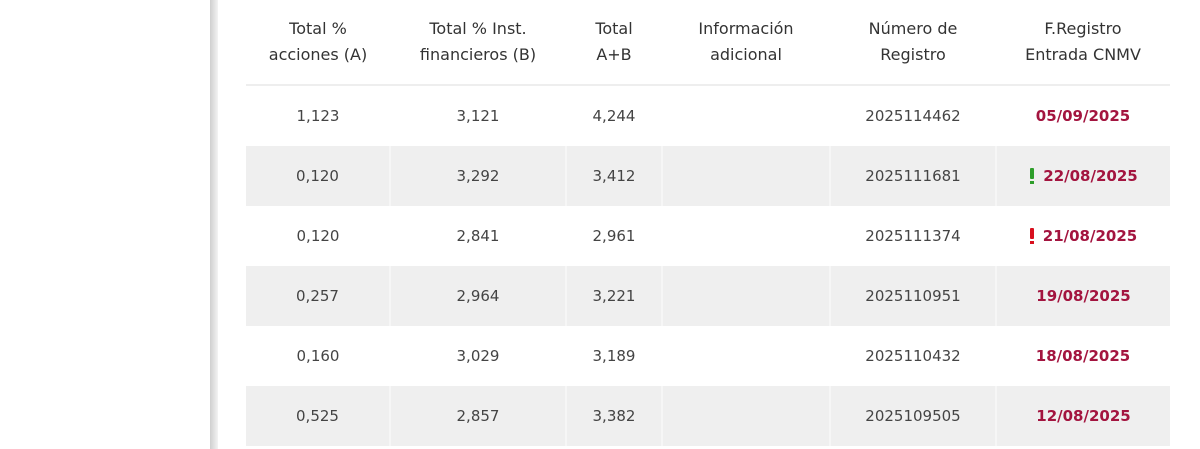  I want to click on column-header: Total % Inst. financieros (B), so click(478, 43).